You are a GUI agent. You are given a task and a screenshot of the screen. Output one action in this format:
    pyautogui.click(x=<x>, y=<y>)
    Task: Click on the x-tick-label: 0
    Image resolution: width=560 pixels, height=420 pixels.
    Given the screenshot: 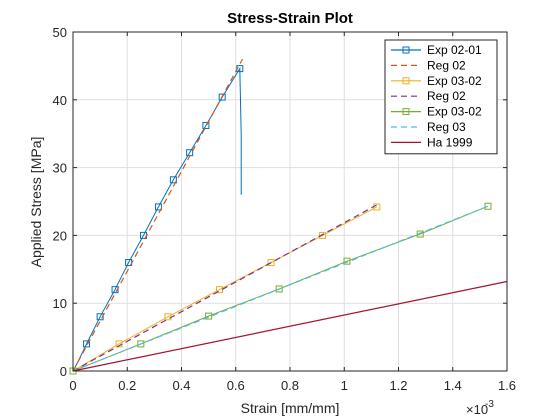 What is the action you would take?
    pyautogui.click(x=72, y=385)
    